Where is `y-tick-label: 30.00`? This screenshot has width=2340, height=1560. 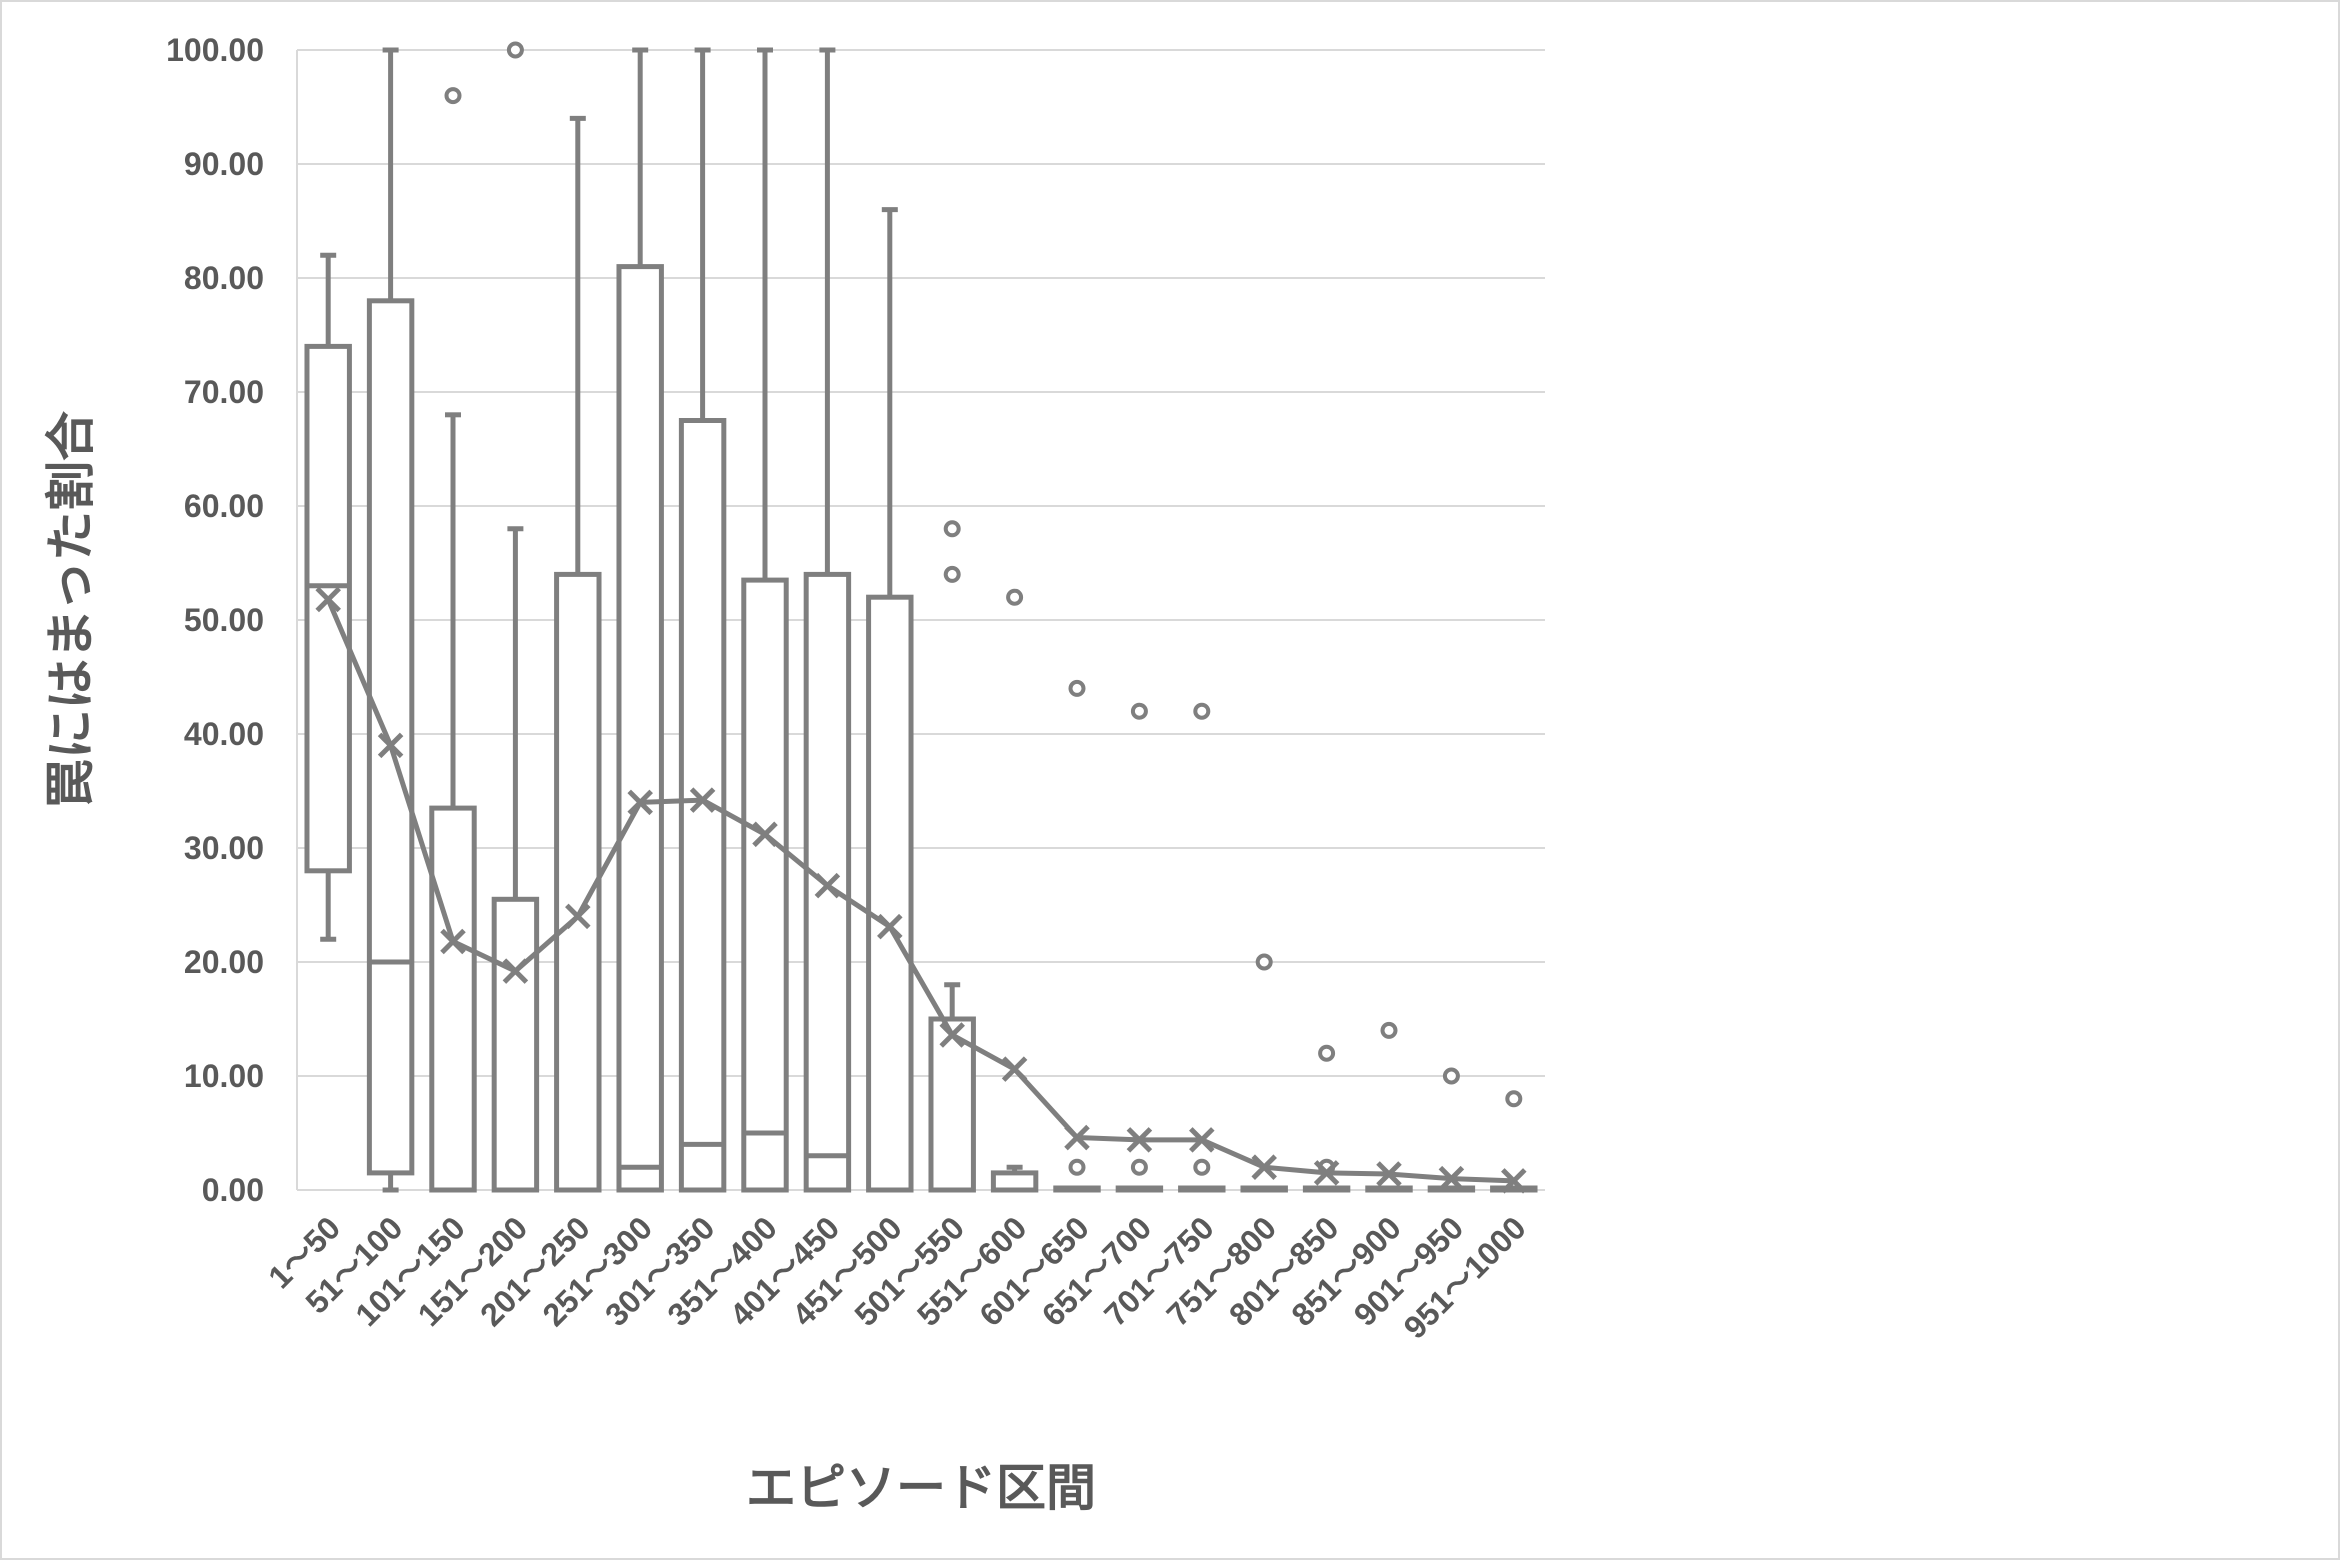 y-tick-label: 30.00 is located at coordinates (224, 848).